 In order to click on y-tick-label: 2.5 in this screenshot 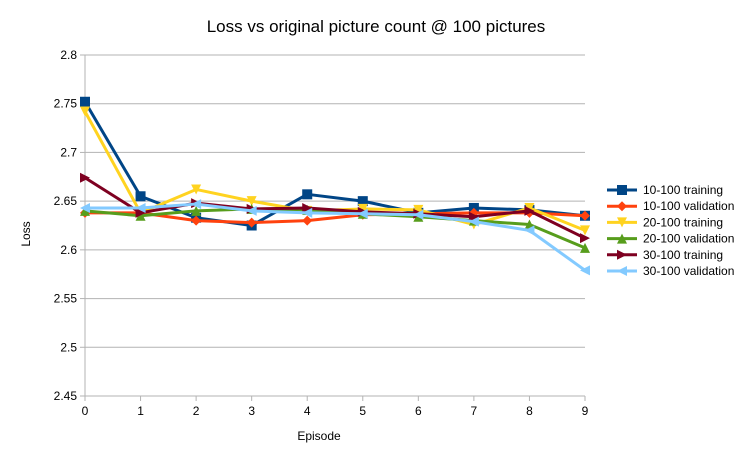, I will do `click(68, 347)`.